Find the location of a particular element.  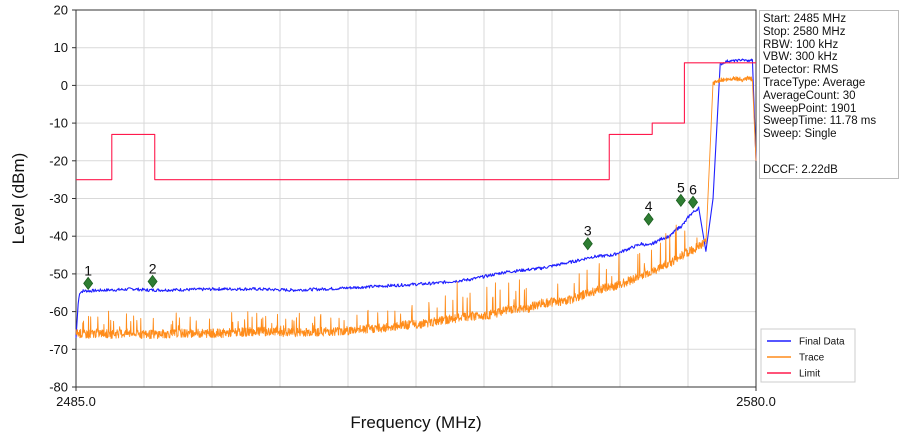

legend: Final Data Trace Limit is located at coordinates (808, 355).